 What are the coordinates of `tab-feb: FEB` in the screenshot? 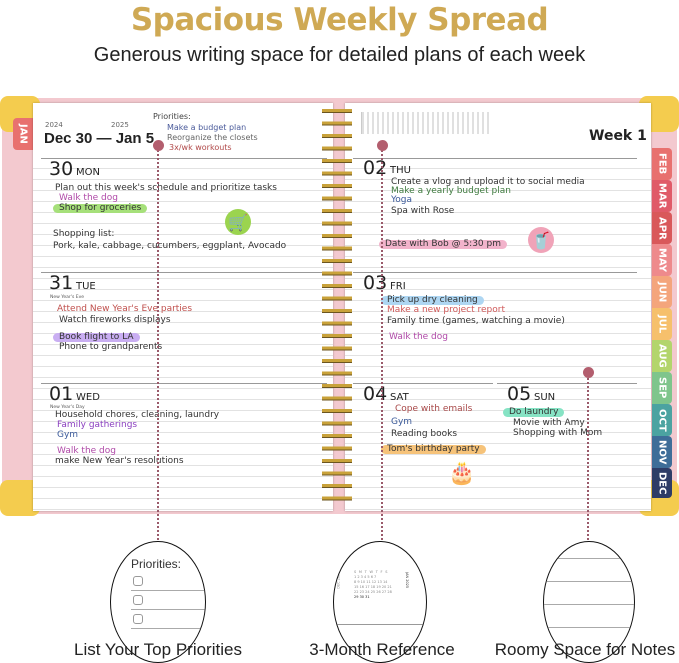 It's located at (662, 164).